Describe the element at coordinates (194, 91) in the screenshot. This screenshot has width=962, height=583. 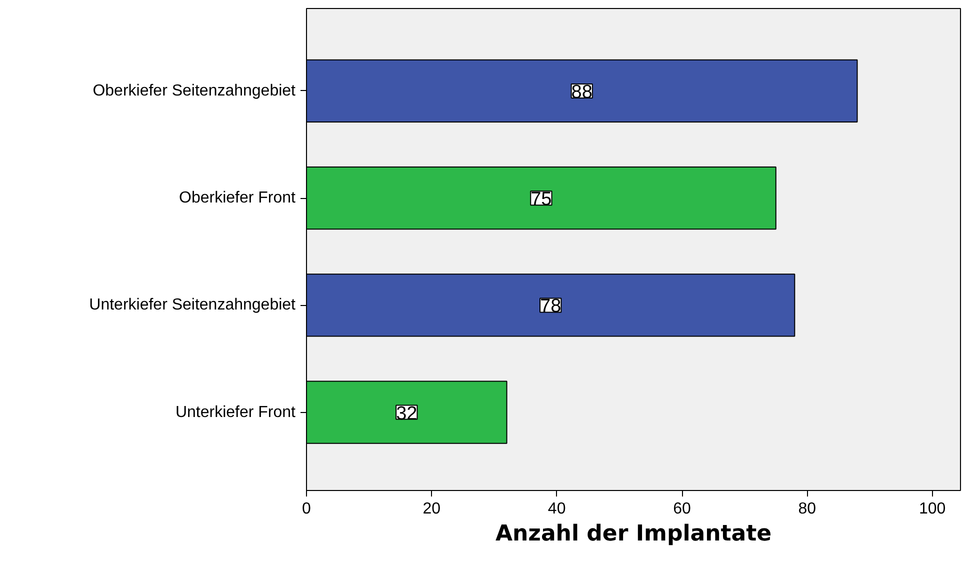
I see `y-tick-label: Oberkiefer Seitenzahngebiet` at that location.